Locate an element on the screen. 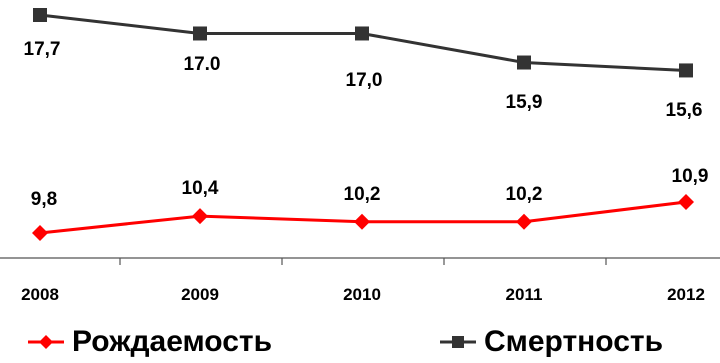 The width and height of the screenshot is (720, 363). legend-item-birth: Рождаемость is located at coordinates (150, 342).